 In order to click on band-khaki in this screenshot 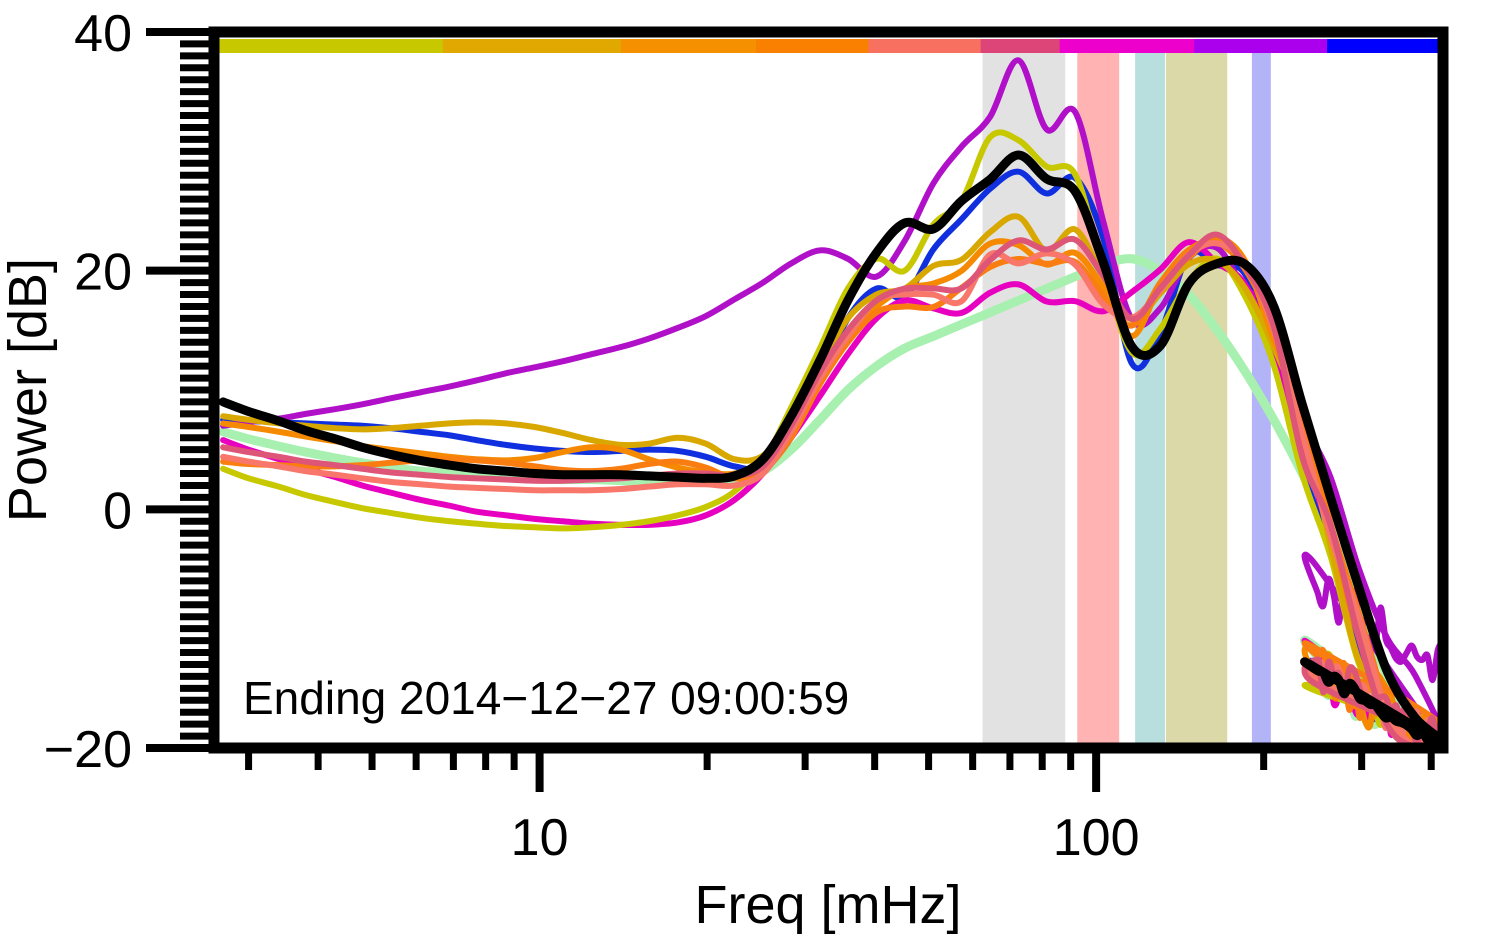, I will do `click(1196, 400)`.